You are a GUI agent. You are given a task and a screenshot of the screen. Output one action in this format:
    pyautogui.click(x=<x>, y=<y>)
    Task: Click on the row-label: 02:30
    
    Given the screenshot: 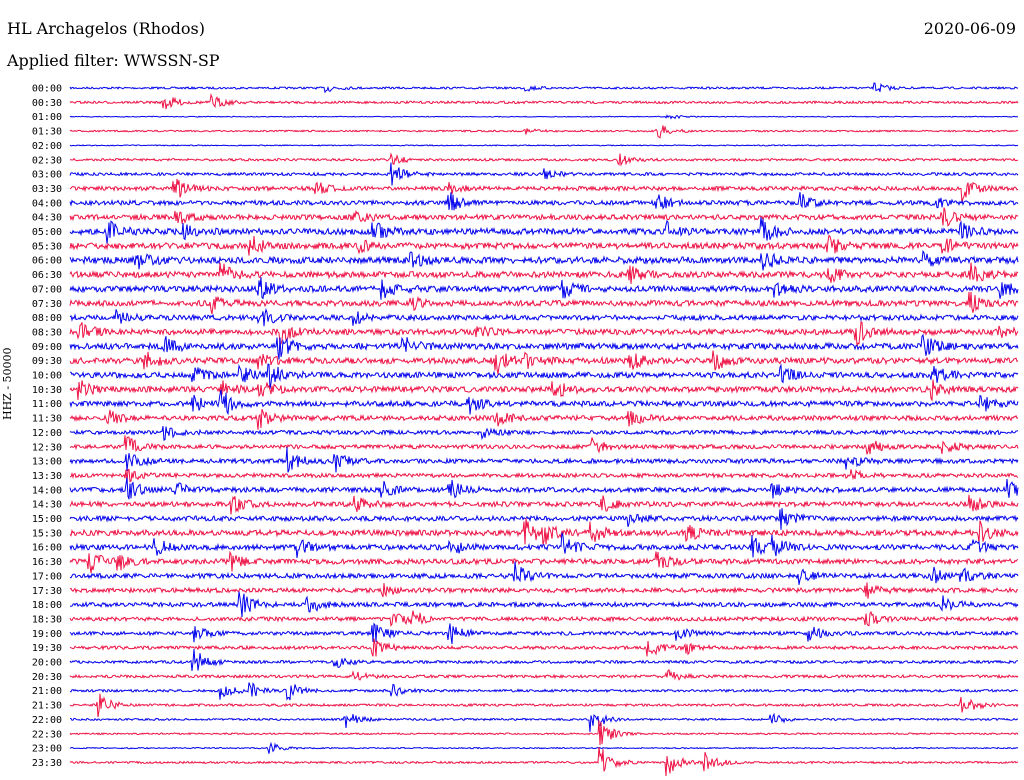 What is the action you would take?
    pyautogui.click(x=47, y=160)
    